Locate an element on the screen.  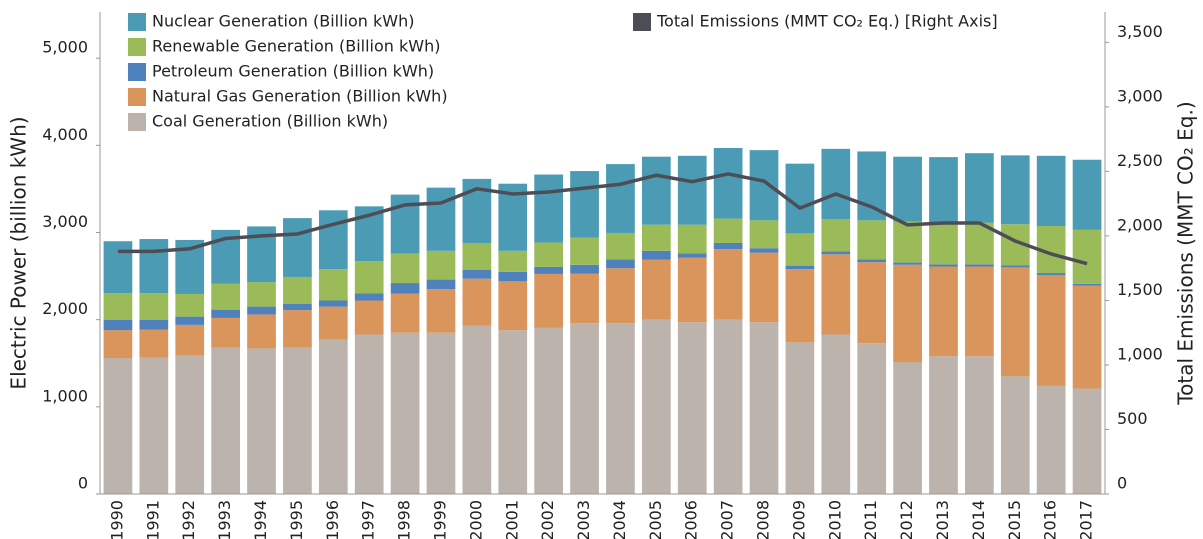
y2-tick-label: 0 is located at coordinates (1122, 483).